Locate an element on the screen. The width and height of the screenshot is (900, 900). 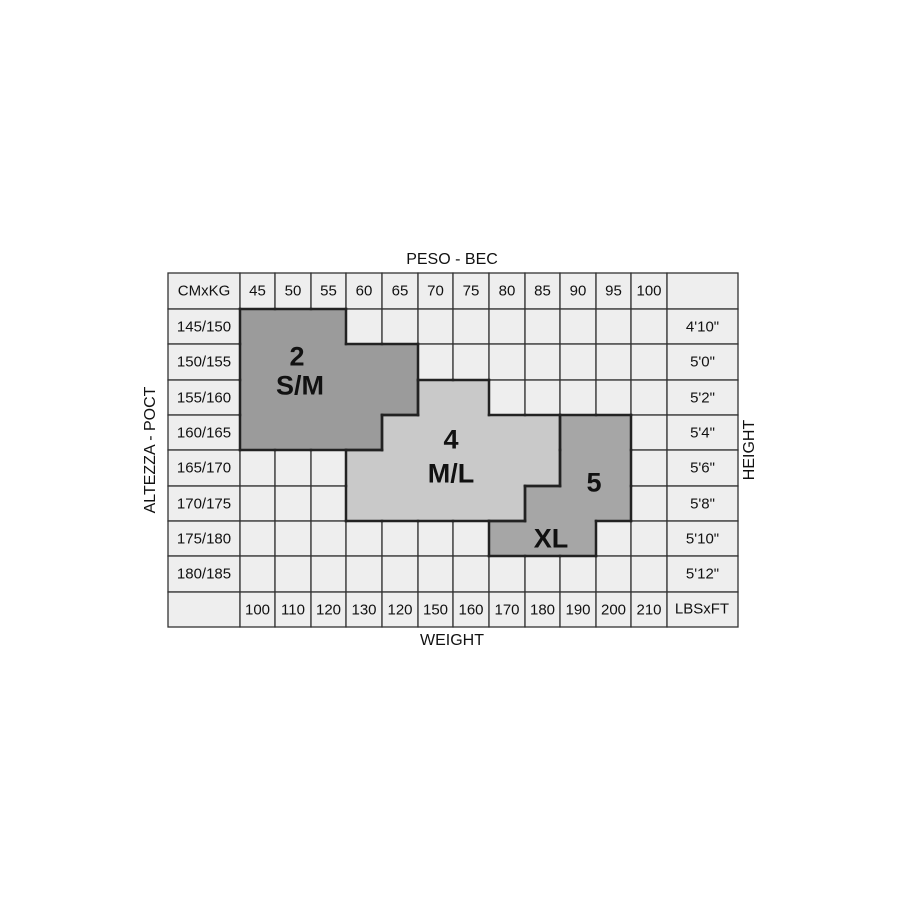
kg-header: 45 is located at coordinates (257, 291).